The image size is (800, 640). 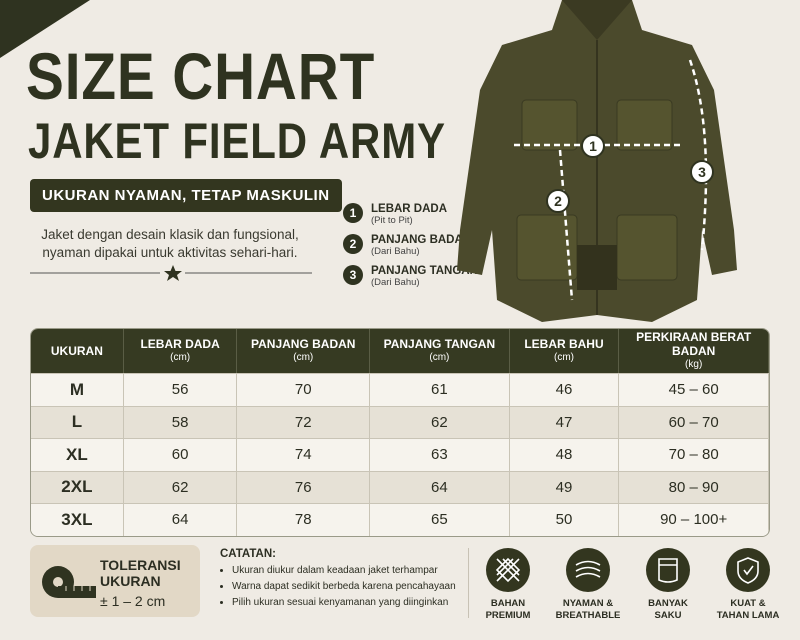 What do you see at coordinates (748, 603) in the screenshot?
I see `feature-label: KUAT &` at bounding box center [748, 603].